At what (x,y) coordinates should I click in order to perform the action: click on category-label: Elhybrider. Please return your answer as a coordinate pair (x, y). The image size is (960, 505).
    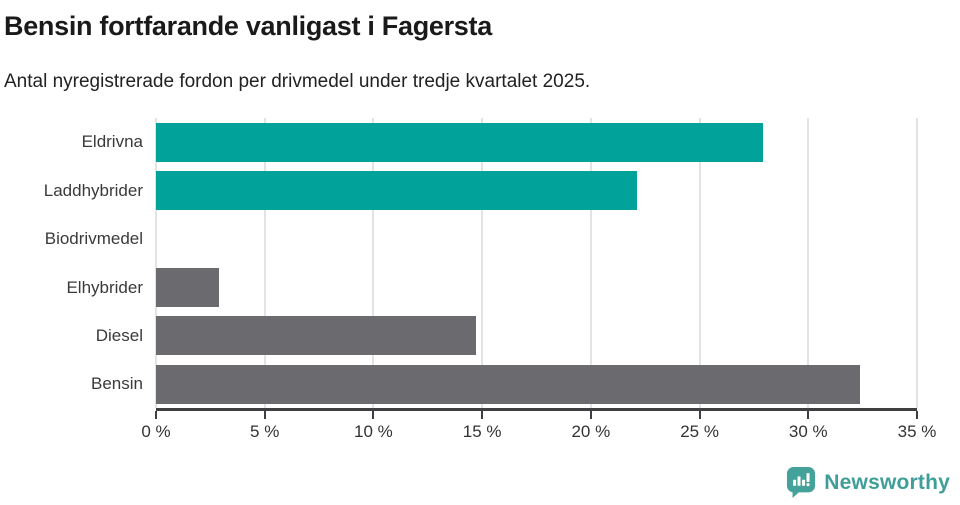
    Looking at the image, I should click on (104, 287).